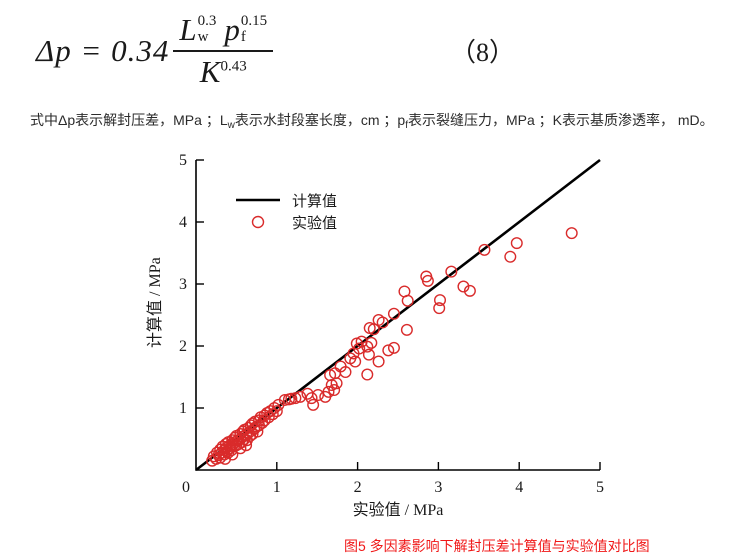 Image resolution: width=744 pixels, height=559 pixels. I want to click on var-K: K, so click(210, 71).